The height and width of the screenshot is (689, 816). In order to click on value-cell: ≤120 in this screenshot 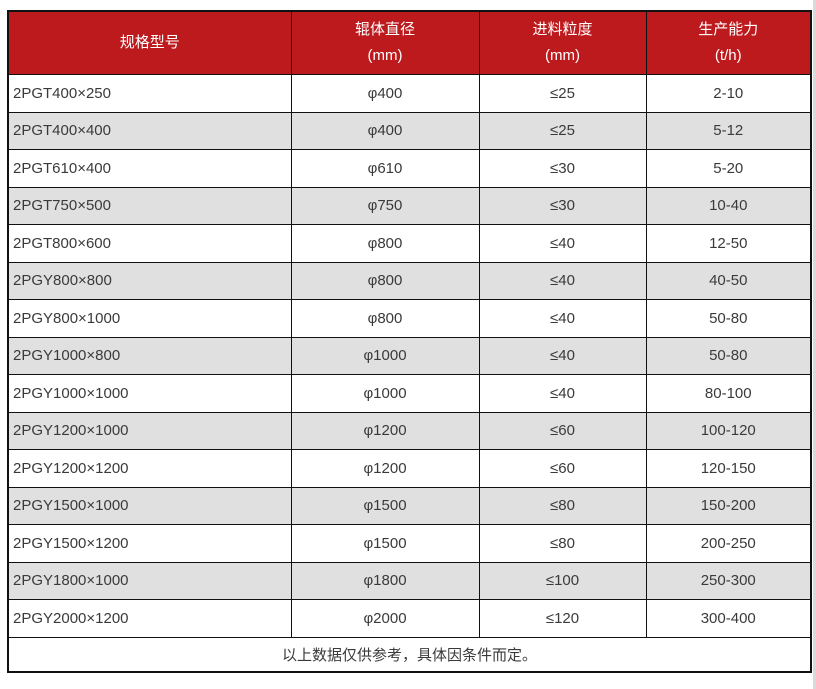, I will do `click(562, 618)`.